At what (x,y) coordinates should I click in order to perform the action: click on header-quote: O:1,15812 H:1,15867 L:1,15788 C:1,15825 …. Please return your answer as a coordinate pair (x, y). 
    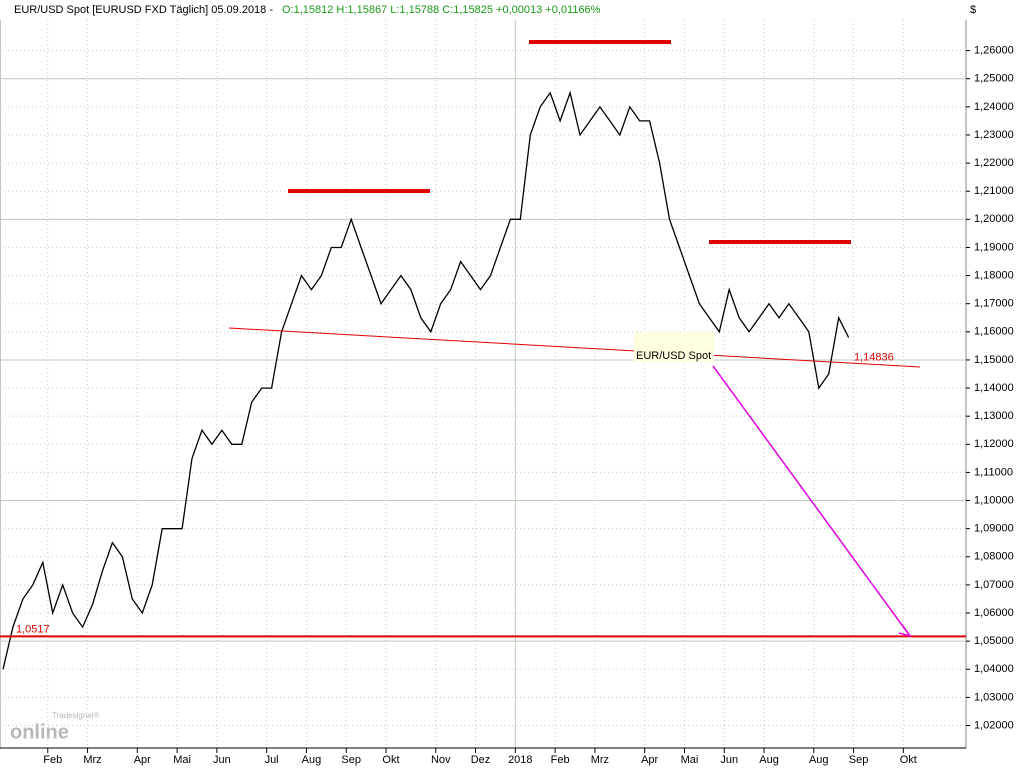
    Looking at the image, I should click on (441, 10).